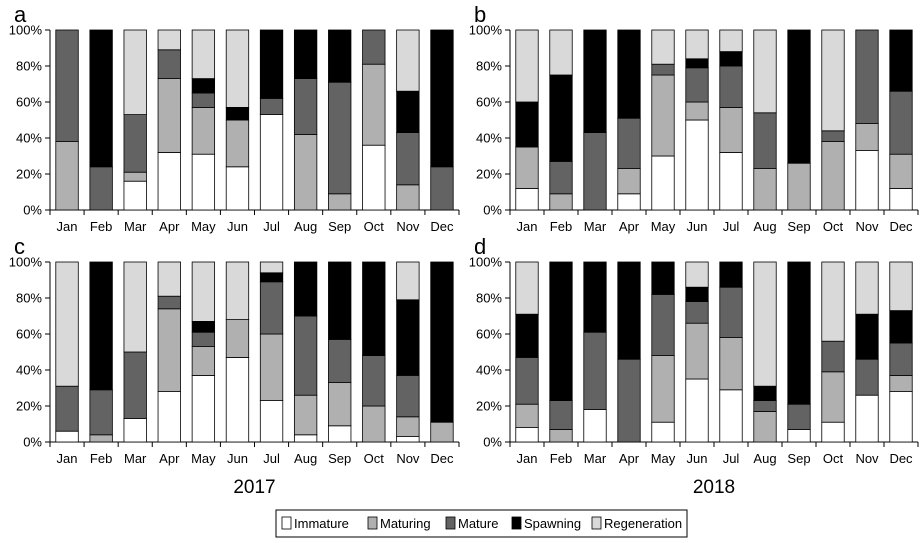 This screenshot has width=924, height=543. What do you see at coordinates (237, 226) in the screenshot?
I see `x-tick-label: Jun` at bounding box center [237, 226].